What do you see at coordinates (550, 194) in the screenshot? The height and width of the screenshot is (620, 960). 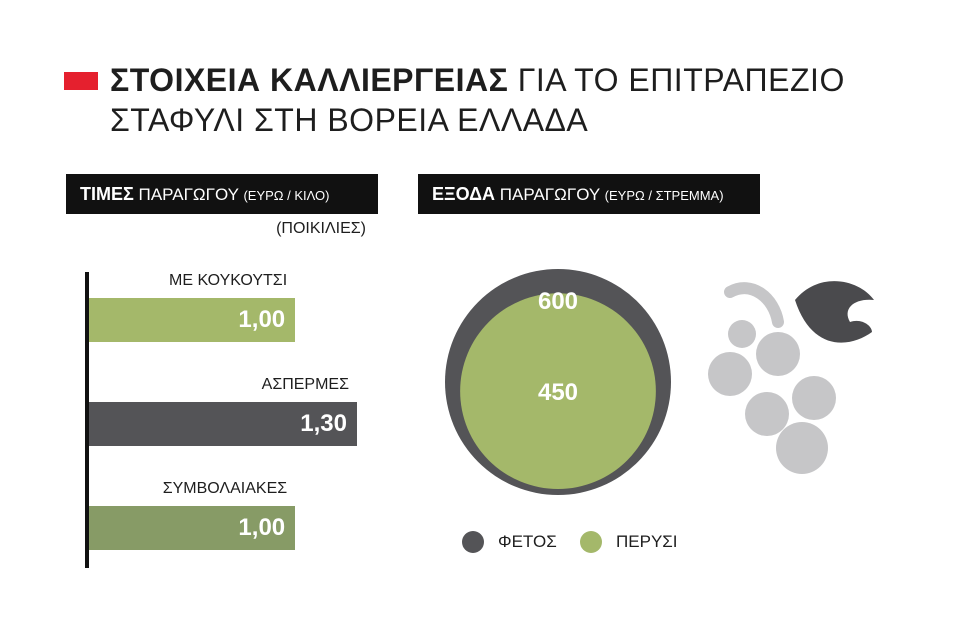 I see `costs-header-text: ΠΑΡΑΓΩΓΟΥ` at bounding box center [550, 194].